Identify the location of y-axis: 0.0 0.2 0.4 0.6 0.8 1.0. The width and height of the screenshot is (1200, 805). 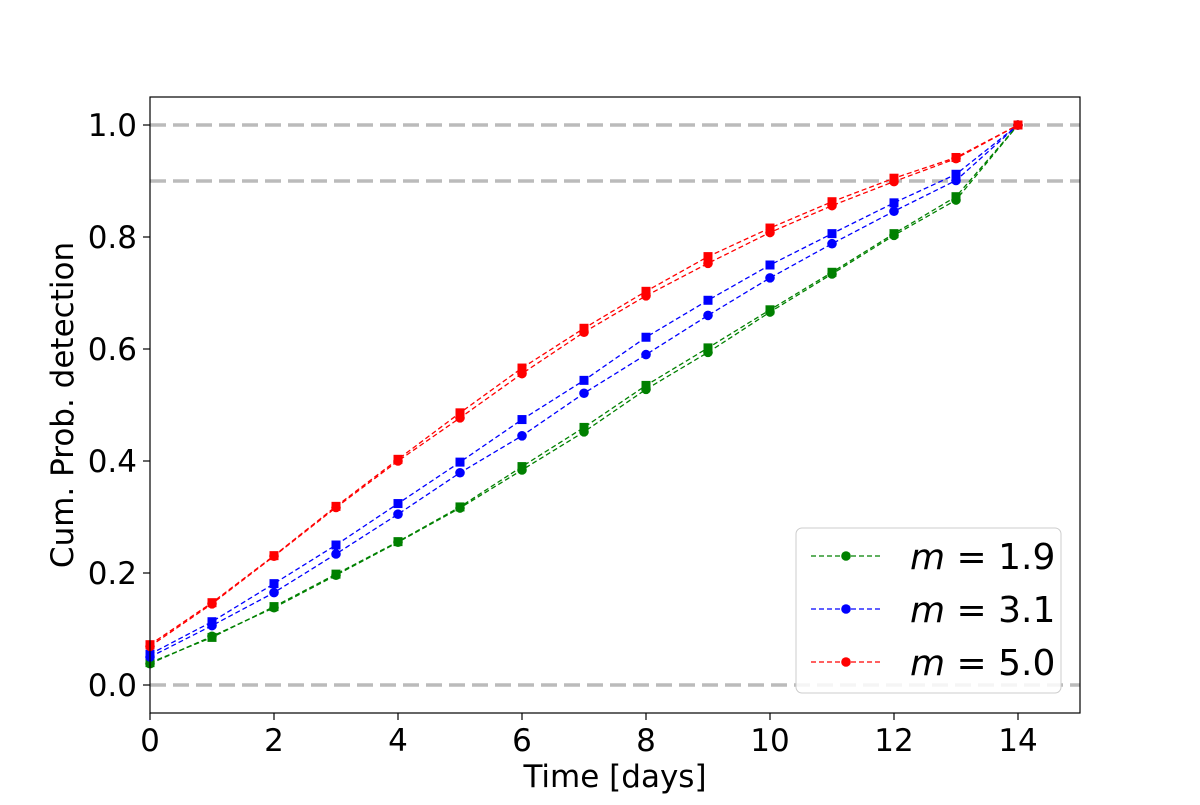
(119, 406).